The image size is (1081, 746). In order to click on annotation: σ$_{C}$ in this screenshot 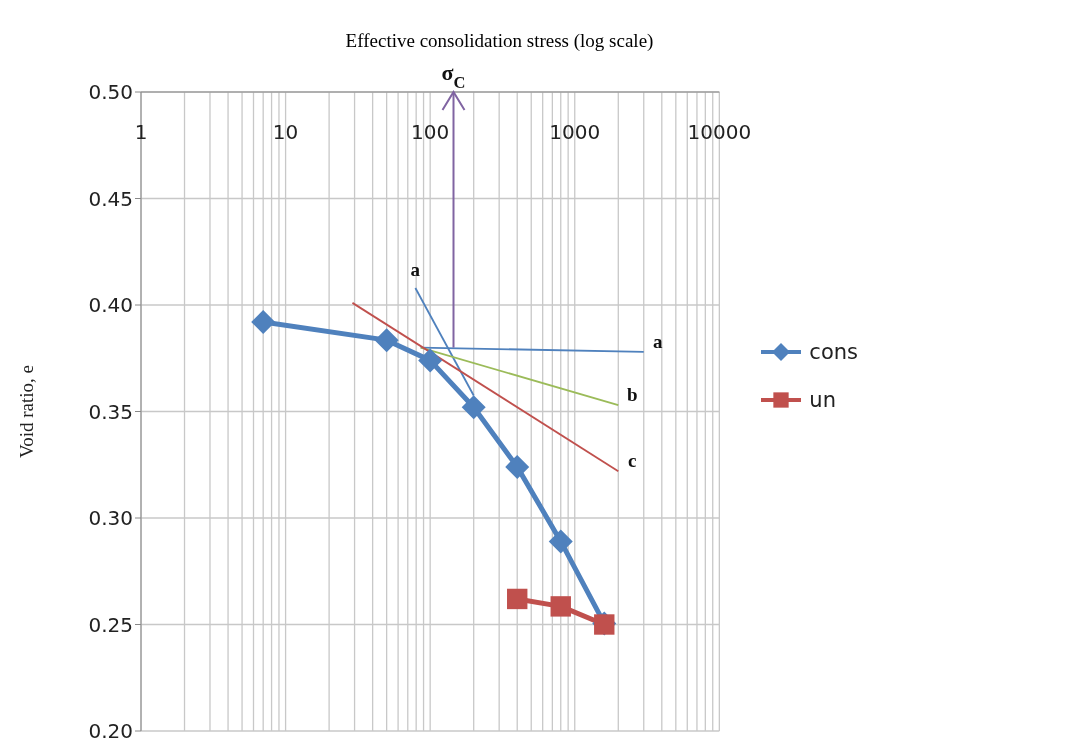, I will do `click(453, 76)`.